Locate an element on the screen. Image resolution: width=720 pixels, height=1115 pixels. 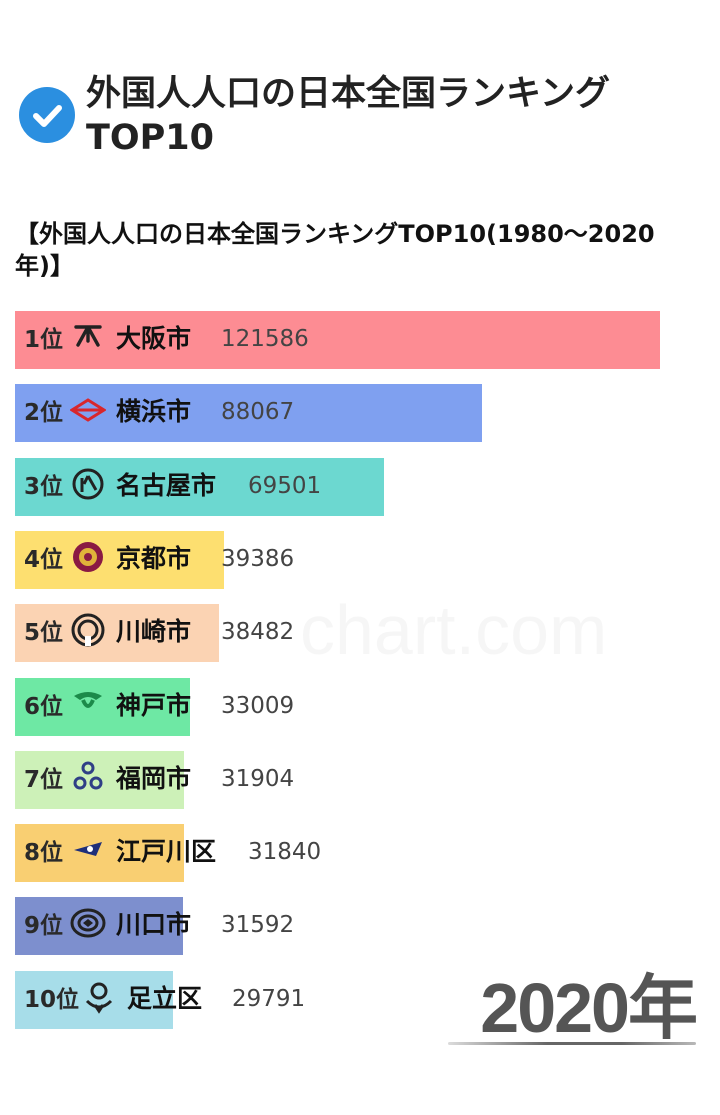
kyoto-emblem-icon is located at coordinates (88, 556).